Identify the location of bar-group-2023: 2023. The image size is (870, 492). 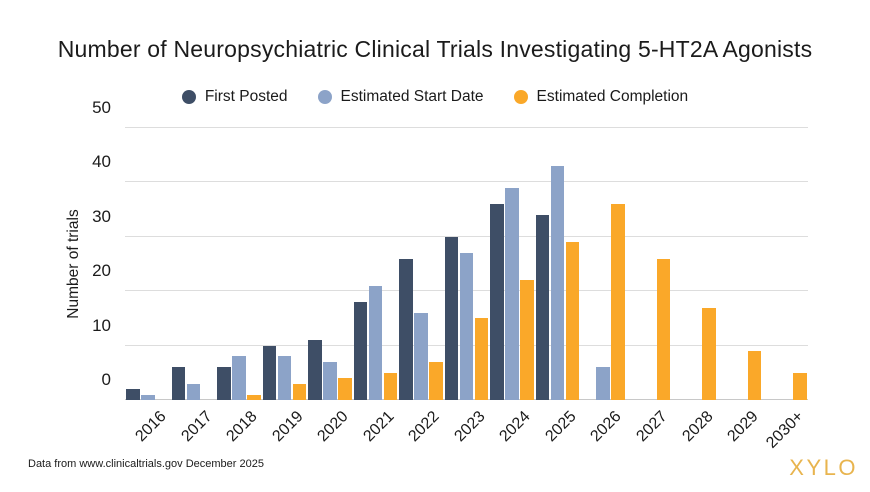
(467, 286).